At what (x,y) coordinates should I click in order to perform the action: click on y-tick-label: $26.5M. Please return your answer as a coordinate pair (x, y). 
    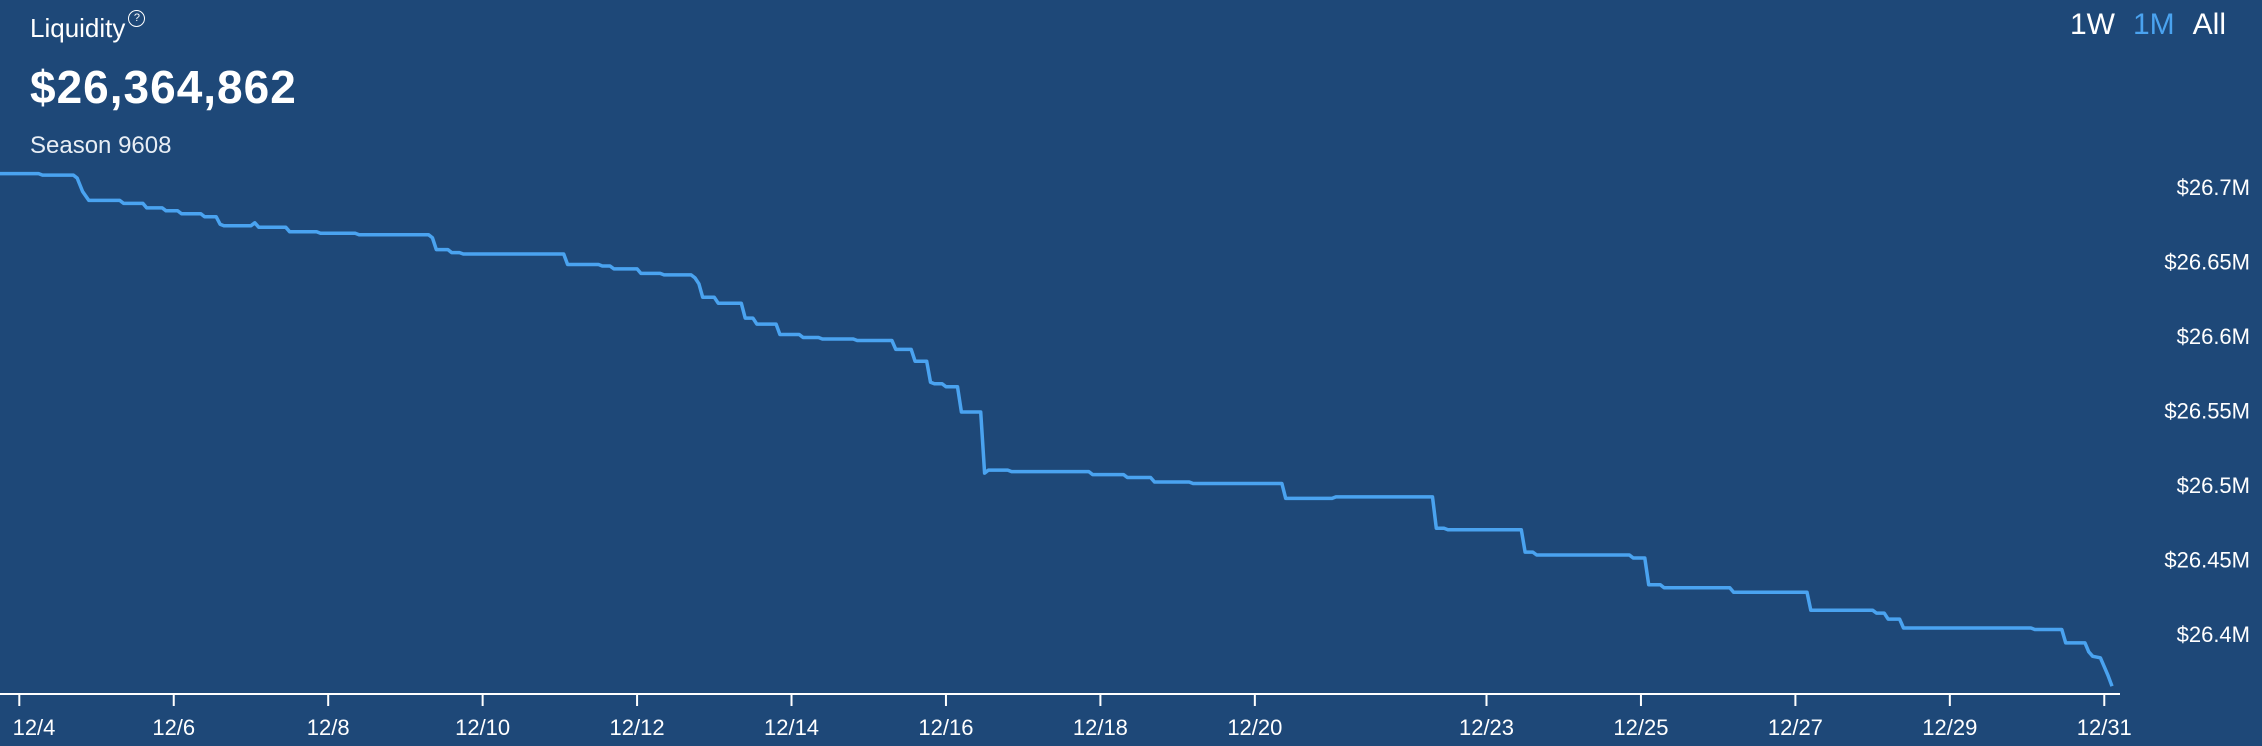
    Looking at the image, I should click on (2213, 485).